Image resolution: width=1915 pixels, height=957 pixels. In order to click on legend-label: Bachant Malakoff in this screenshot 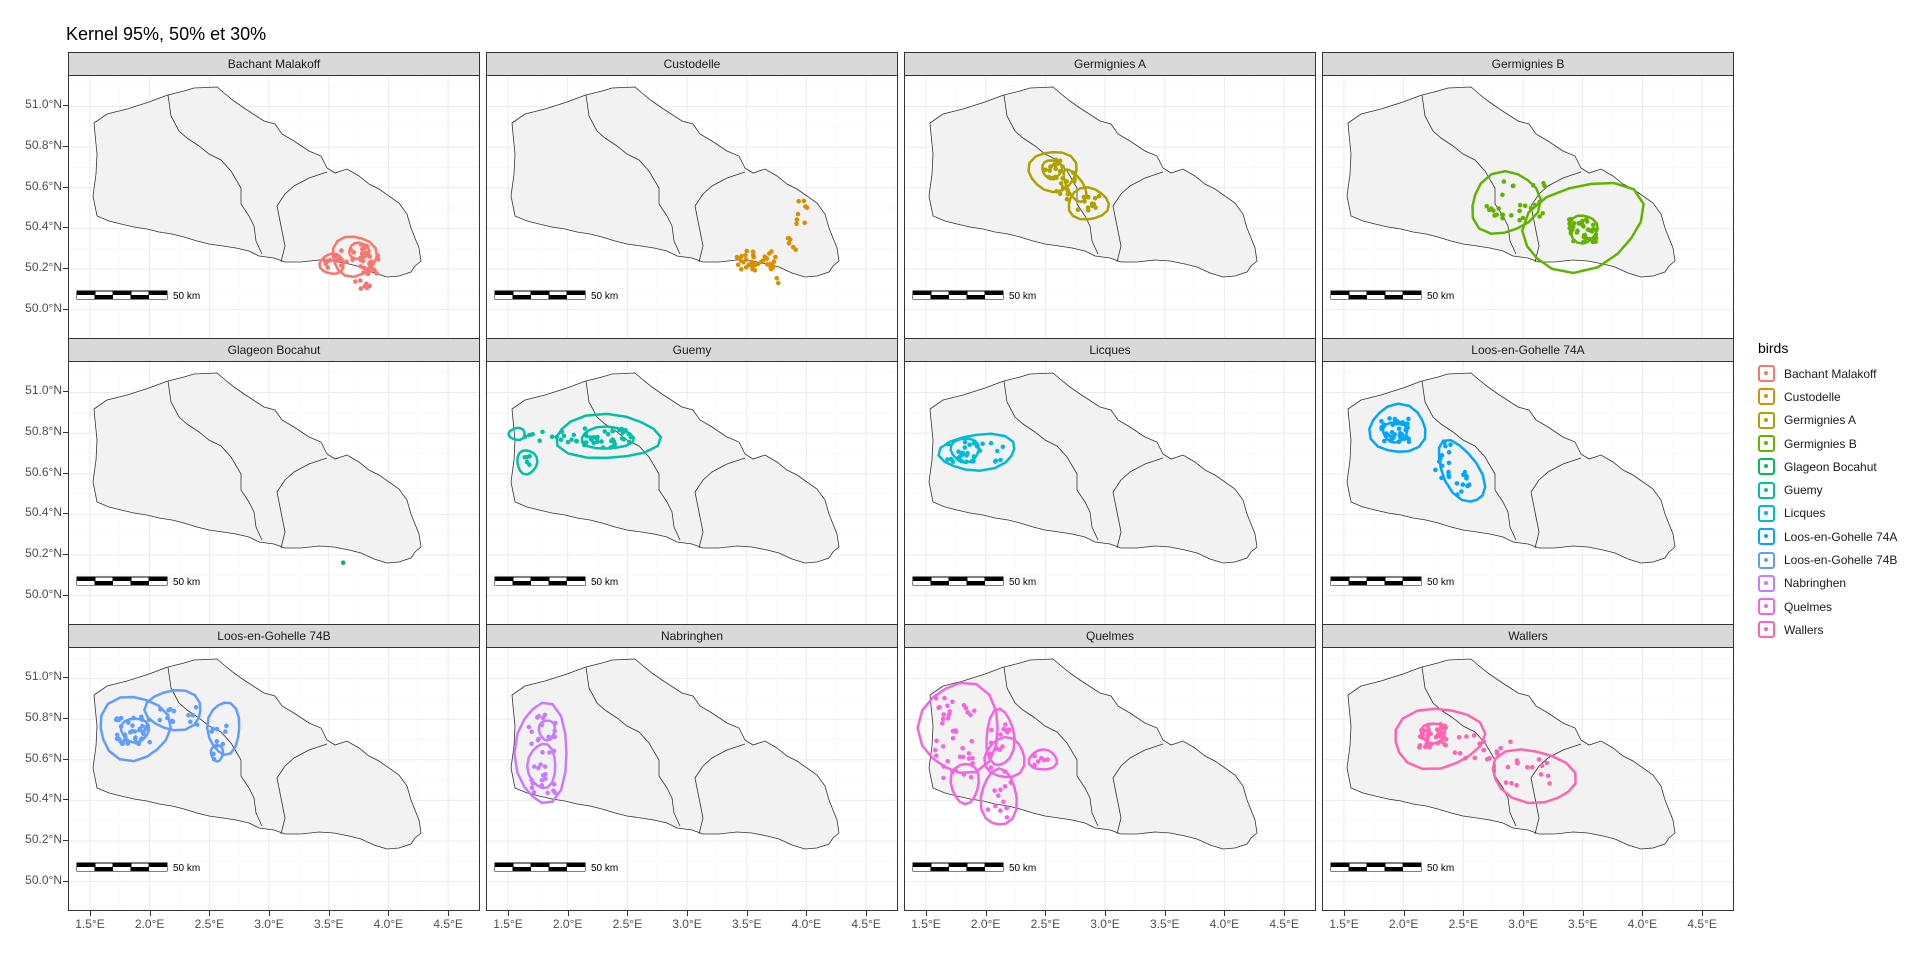, I will do `click(1830, 373)`.